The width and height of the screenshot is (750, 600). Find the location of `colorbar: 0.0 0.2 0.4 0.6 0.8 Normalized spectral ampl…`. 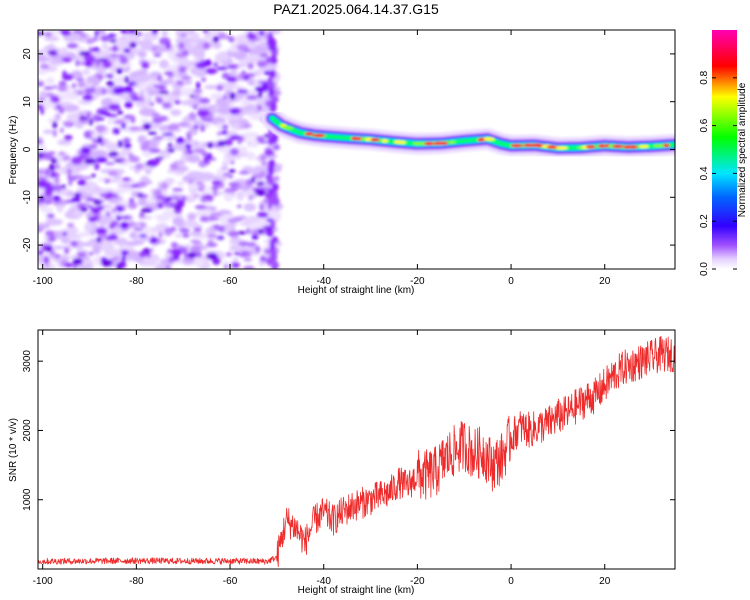

colorbar: 0.0 0.2 0.4 0.6 0.8 Normalized spectral ampl… is located at coordinates (723, 153).